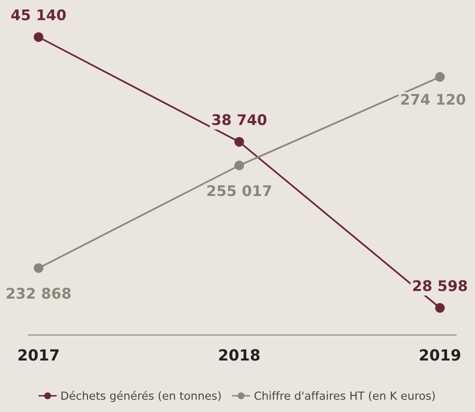  Describe the element at coordinates (433, 99) in the screenshot. I see `data-label: 274 120` at that location.